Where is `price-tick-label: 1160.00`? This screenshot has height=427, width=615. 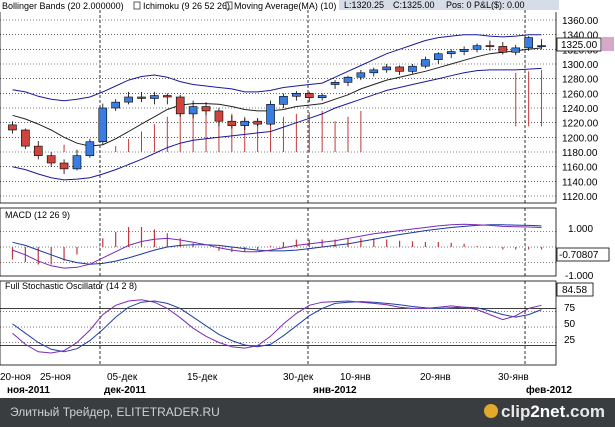
price-tick-label: 1160.00 is located at coordinates (580, 168).